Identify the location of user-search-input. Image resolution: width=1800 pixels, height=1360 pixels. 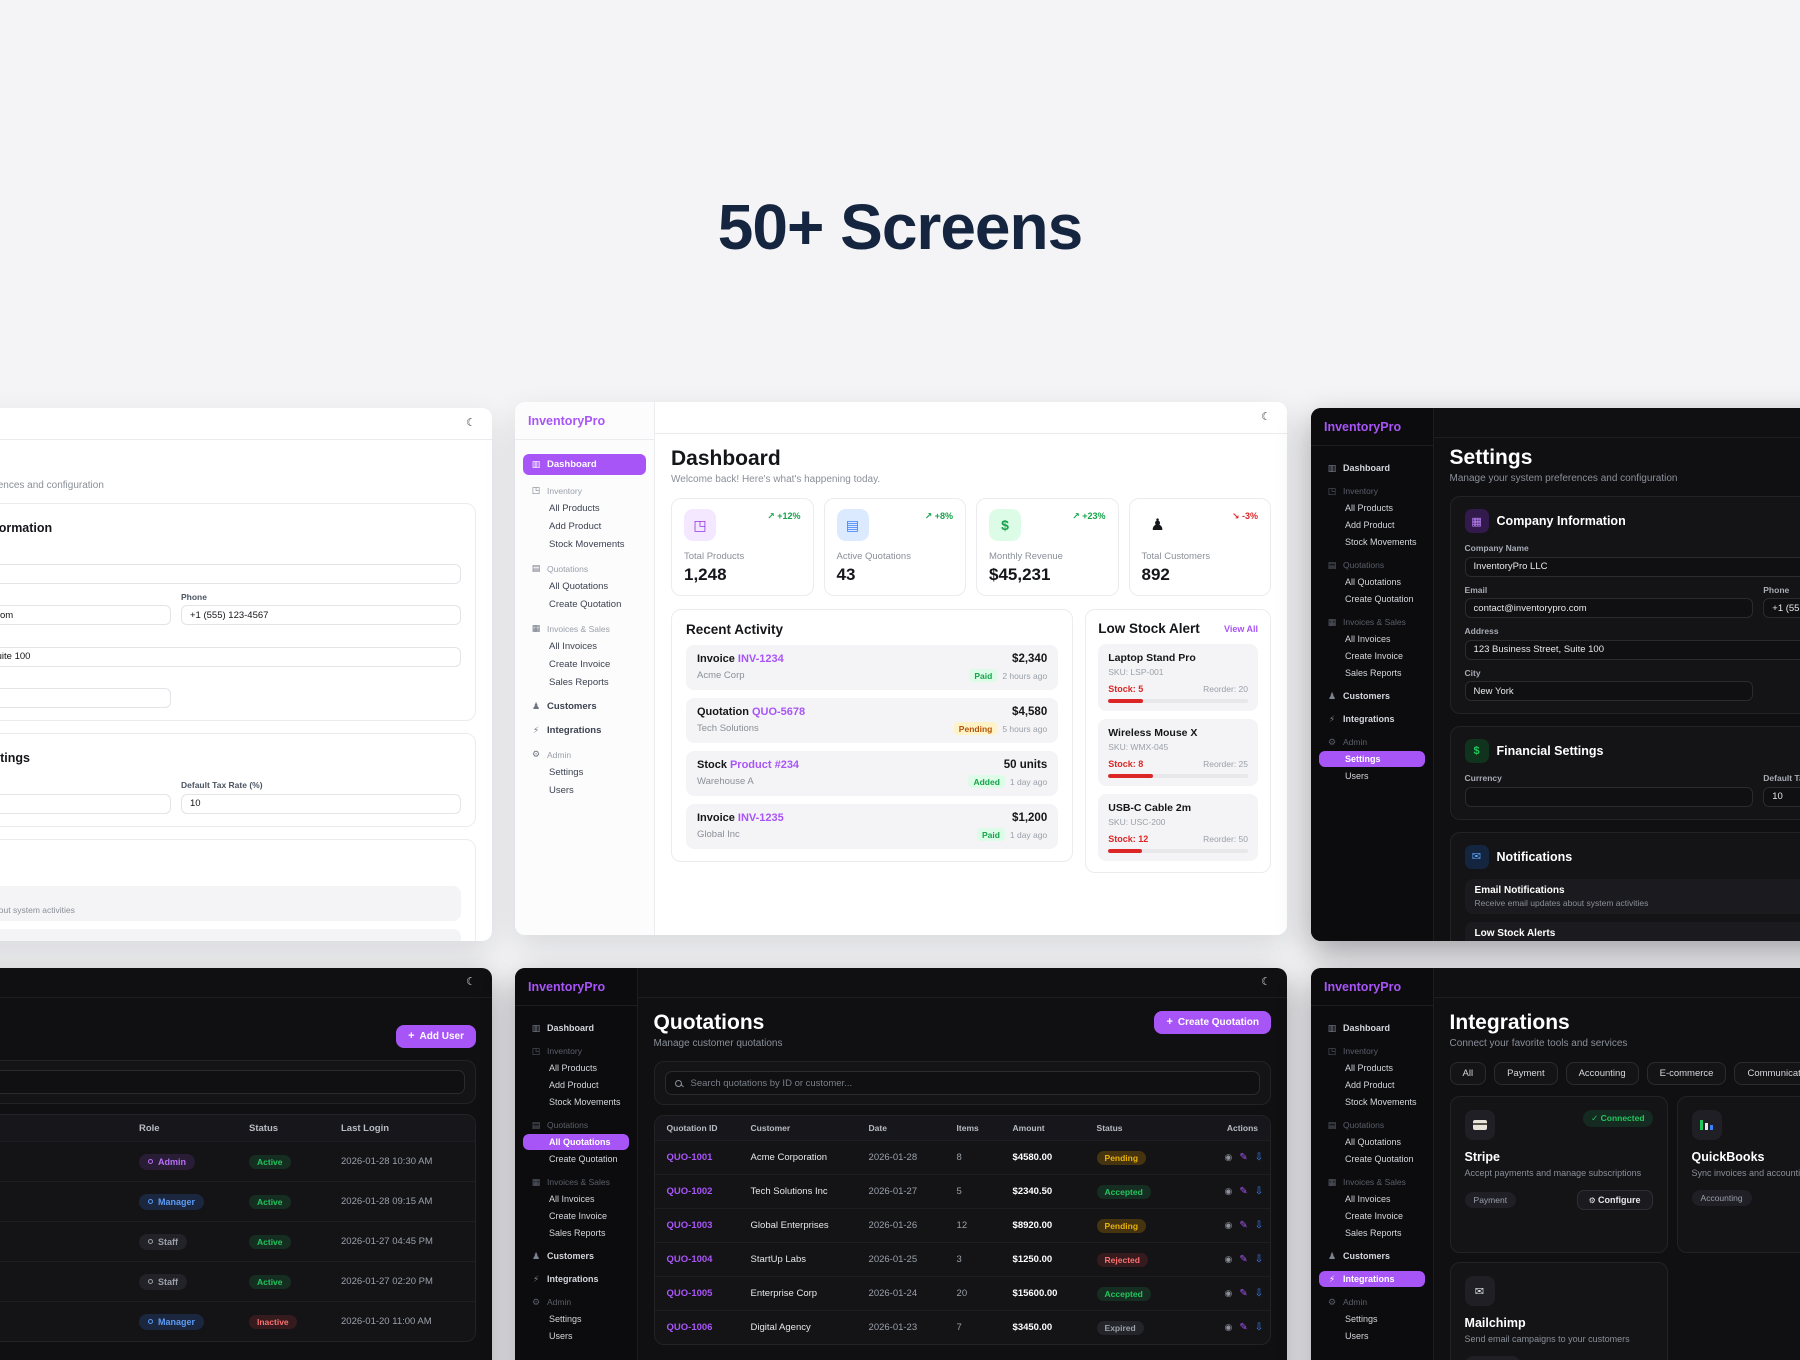
(227, 1082).